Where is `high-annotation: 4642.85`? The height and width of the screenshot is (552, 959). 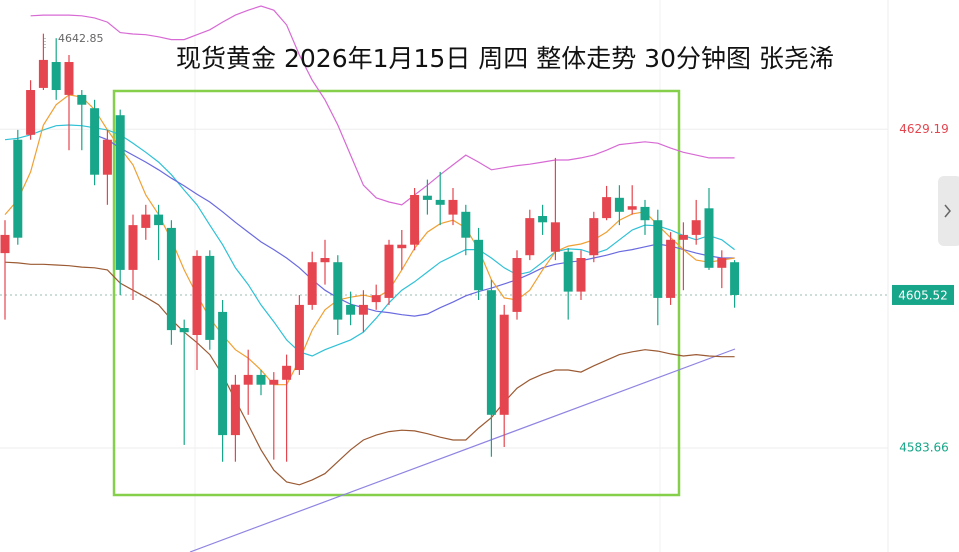
high-annotation: 4642.85 is located at coordinates (81, 38).